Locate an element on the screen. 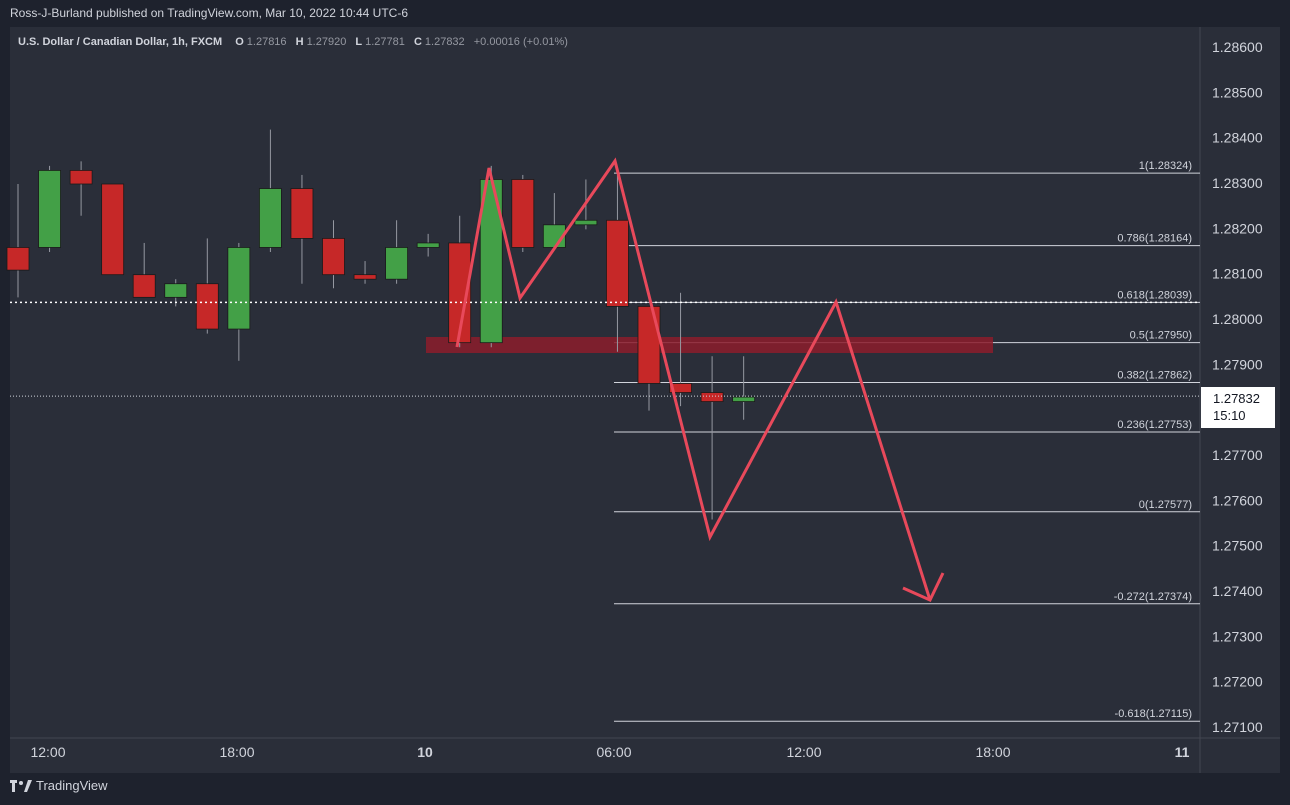 The width and height of the screenshot is (1290, 805). price-tick-label: 1.28400 is located at coordinates (1237, 138).